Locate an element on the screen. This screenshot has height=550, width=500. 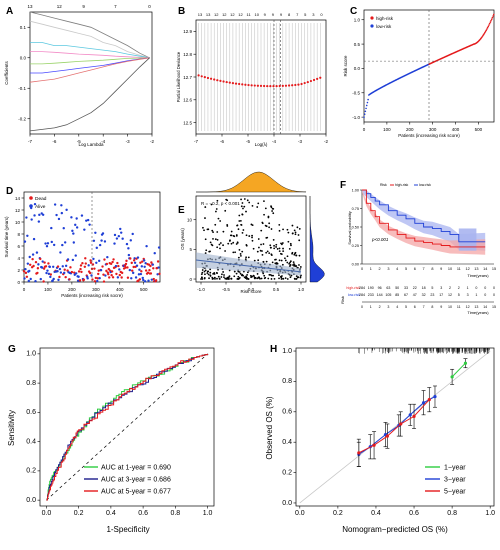
top-tick-label: 3 is located at coordinates (313, 14).